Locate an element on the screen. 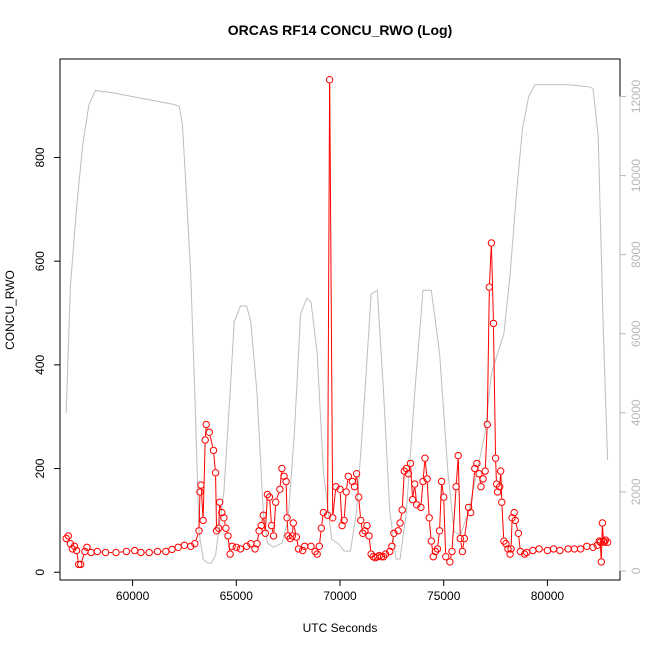 Image resolution: width=650 pixels, height=650 pixels. y2-tick-label: 0 is located at coordinates (636, 570).